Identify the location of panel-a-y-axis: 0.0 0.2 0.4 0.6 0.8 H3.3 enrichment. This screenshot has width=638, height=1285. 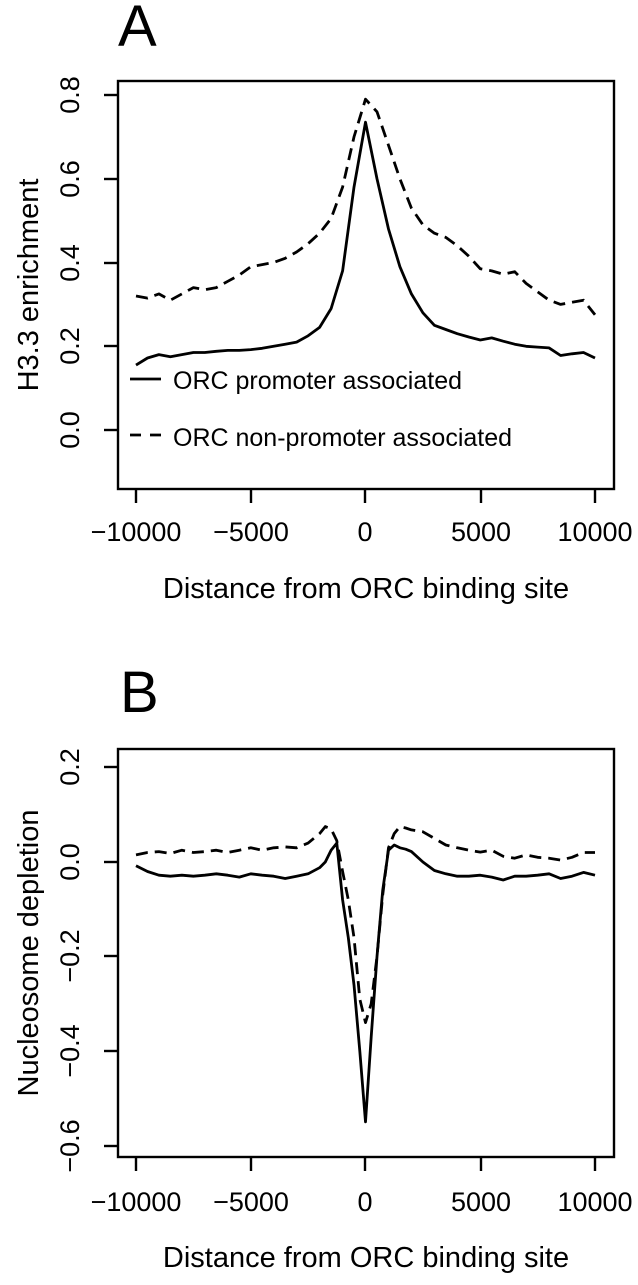
(65, 262).